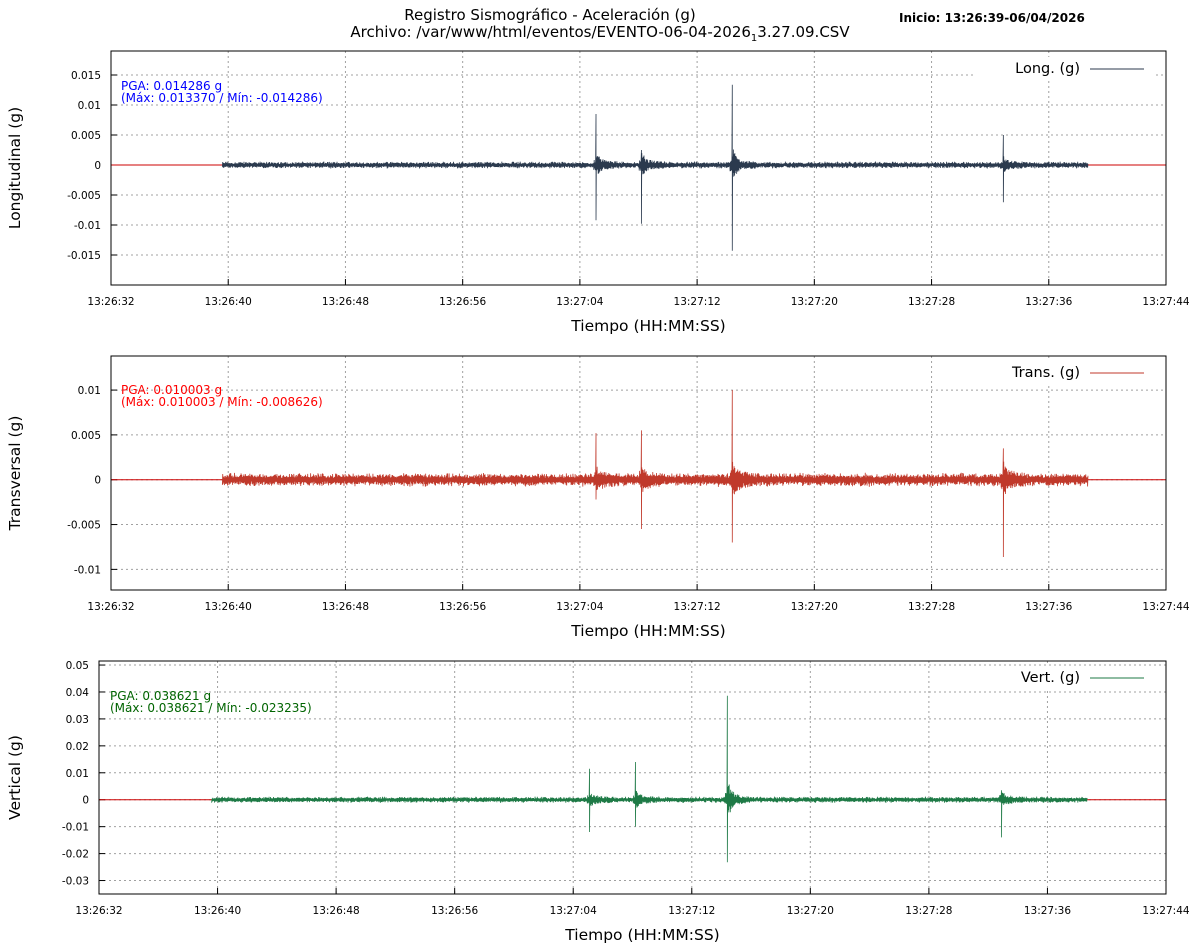 Image resolution: width=1200 pixels, height=950 pixels. I want to click on y-tick-label: 0.05, so click(77, 666).